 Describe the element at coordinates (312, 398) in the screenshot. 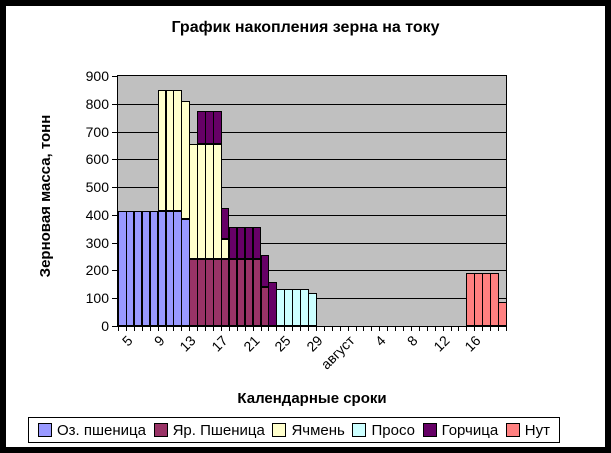

I see `x-axis-title: Календарные сроки` at that location.